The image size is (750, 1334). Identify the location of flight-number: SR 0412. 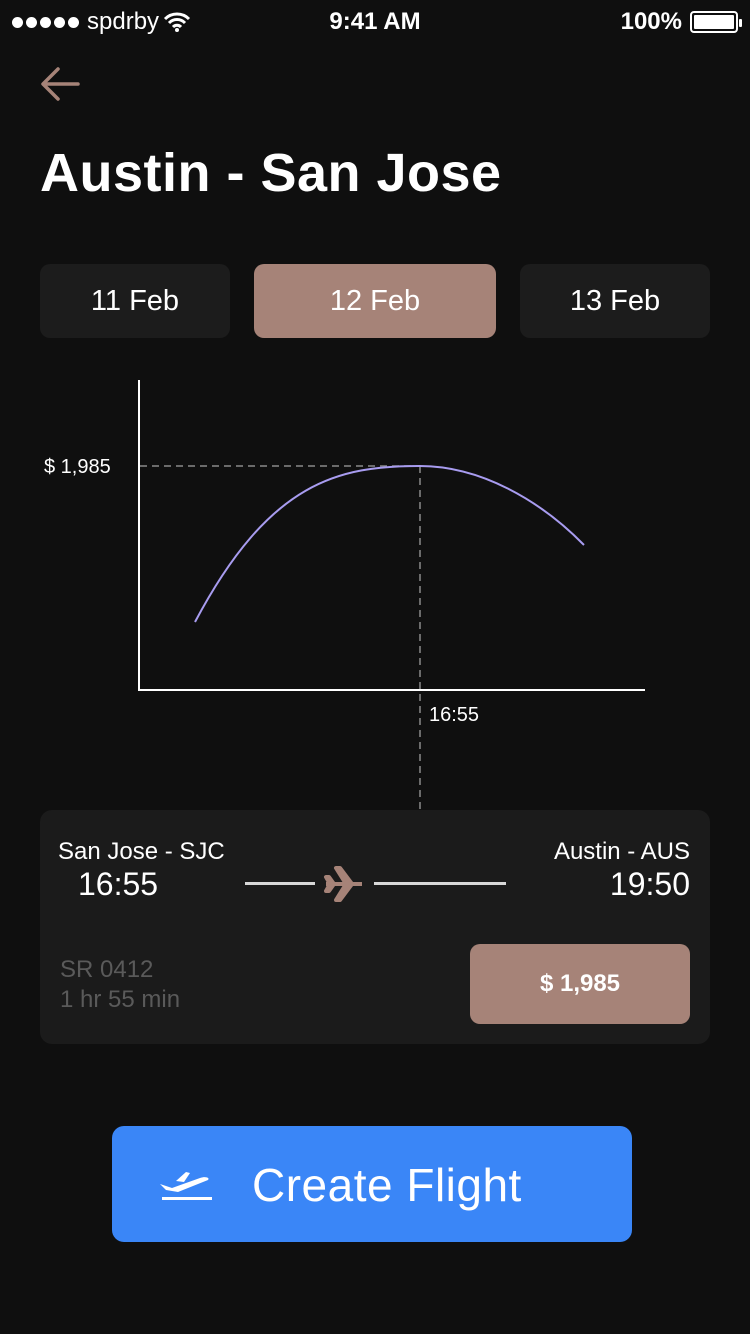
(106, 970).